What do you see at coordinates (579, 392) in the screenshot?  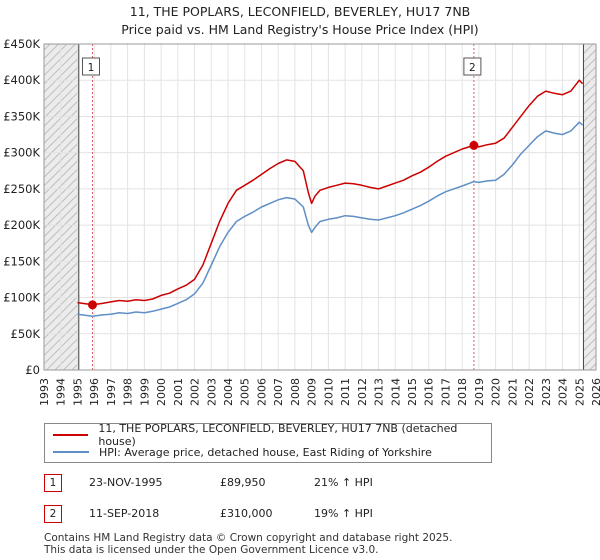 I see `x-tick-label: 2025` at bounding box center [579, 392].